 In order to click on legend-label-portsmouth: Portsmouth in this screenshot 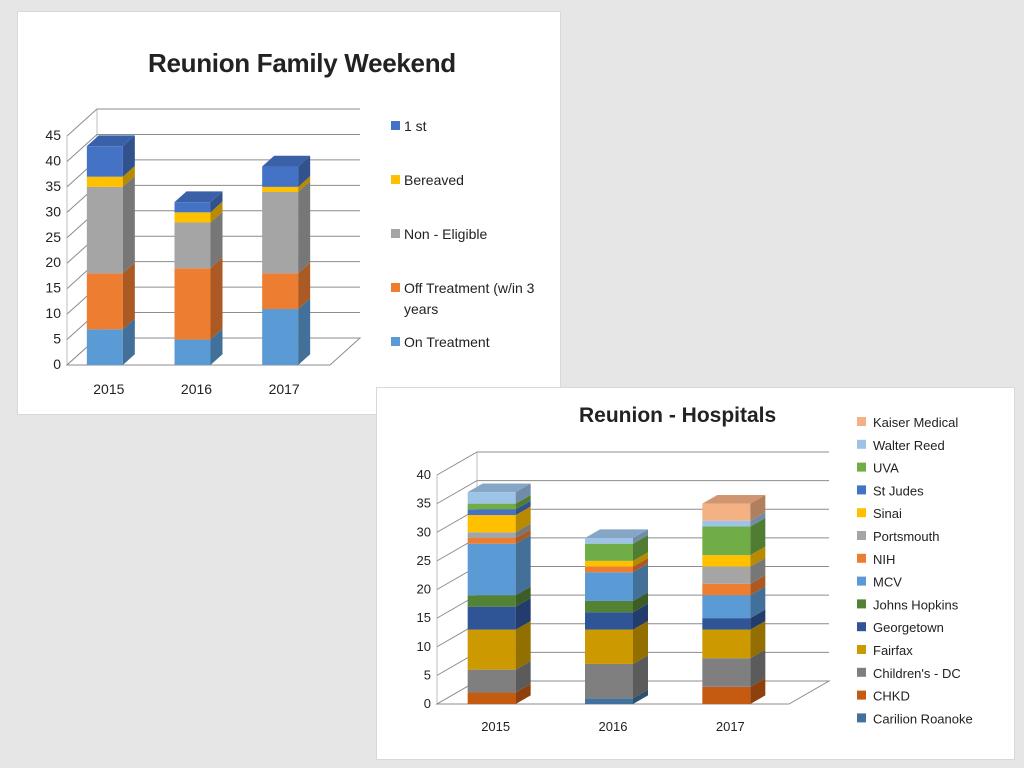, I will do `click(906, 536)`.